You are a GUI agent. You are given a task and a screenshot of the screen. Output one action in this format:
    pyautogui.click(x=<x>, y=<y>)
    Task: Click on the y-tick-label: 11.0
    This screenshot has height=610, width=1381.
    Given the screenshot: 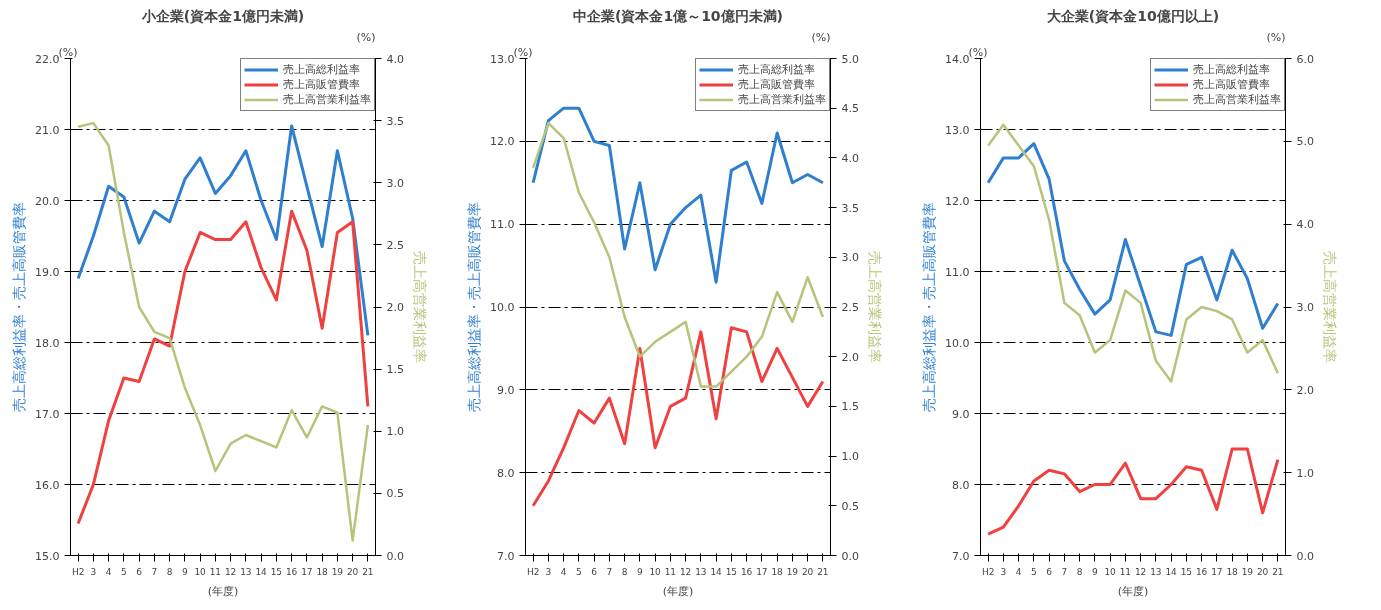 What is the action you would take?
    pyautogui.click(x=957, y=272)
    